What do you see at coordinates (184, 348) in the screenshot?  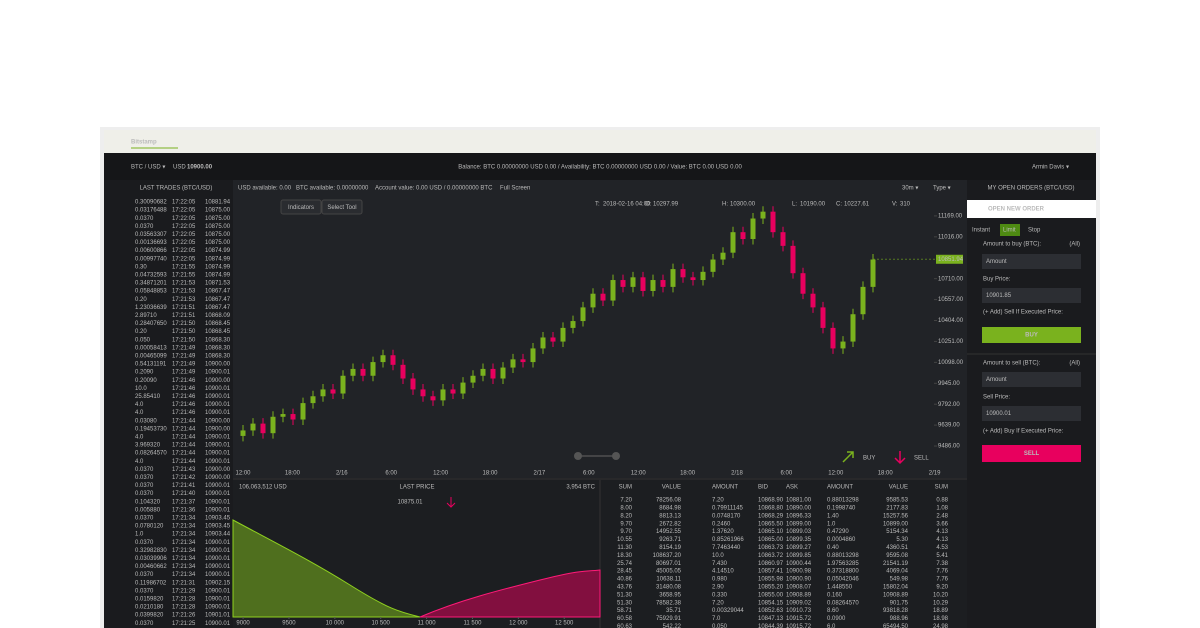 I see `trade-time: 17:21:49` at bounding box center [184, 348].